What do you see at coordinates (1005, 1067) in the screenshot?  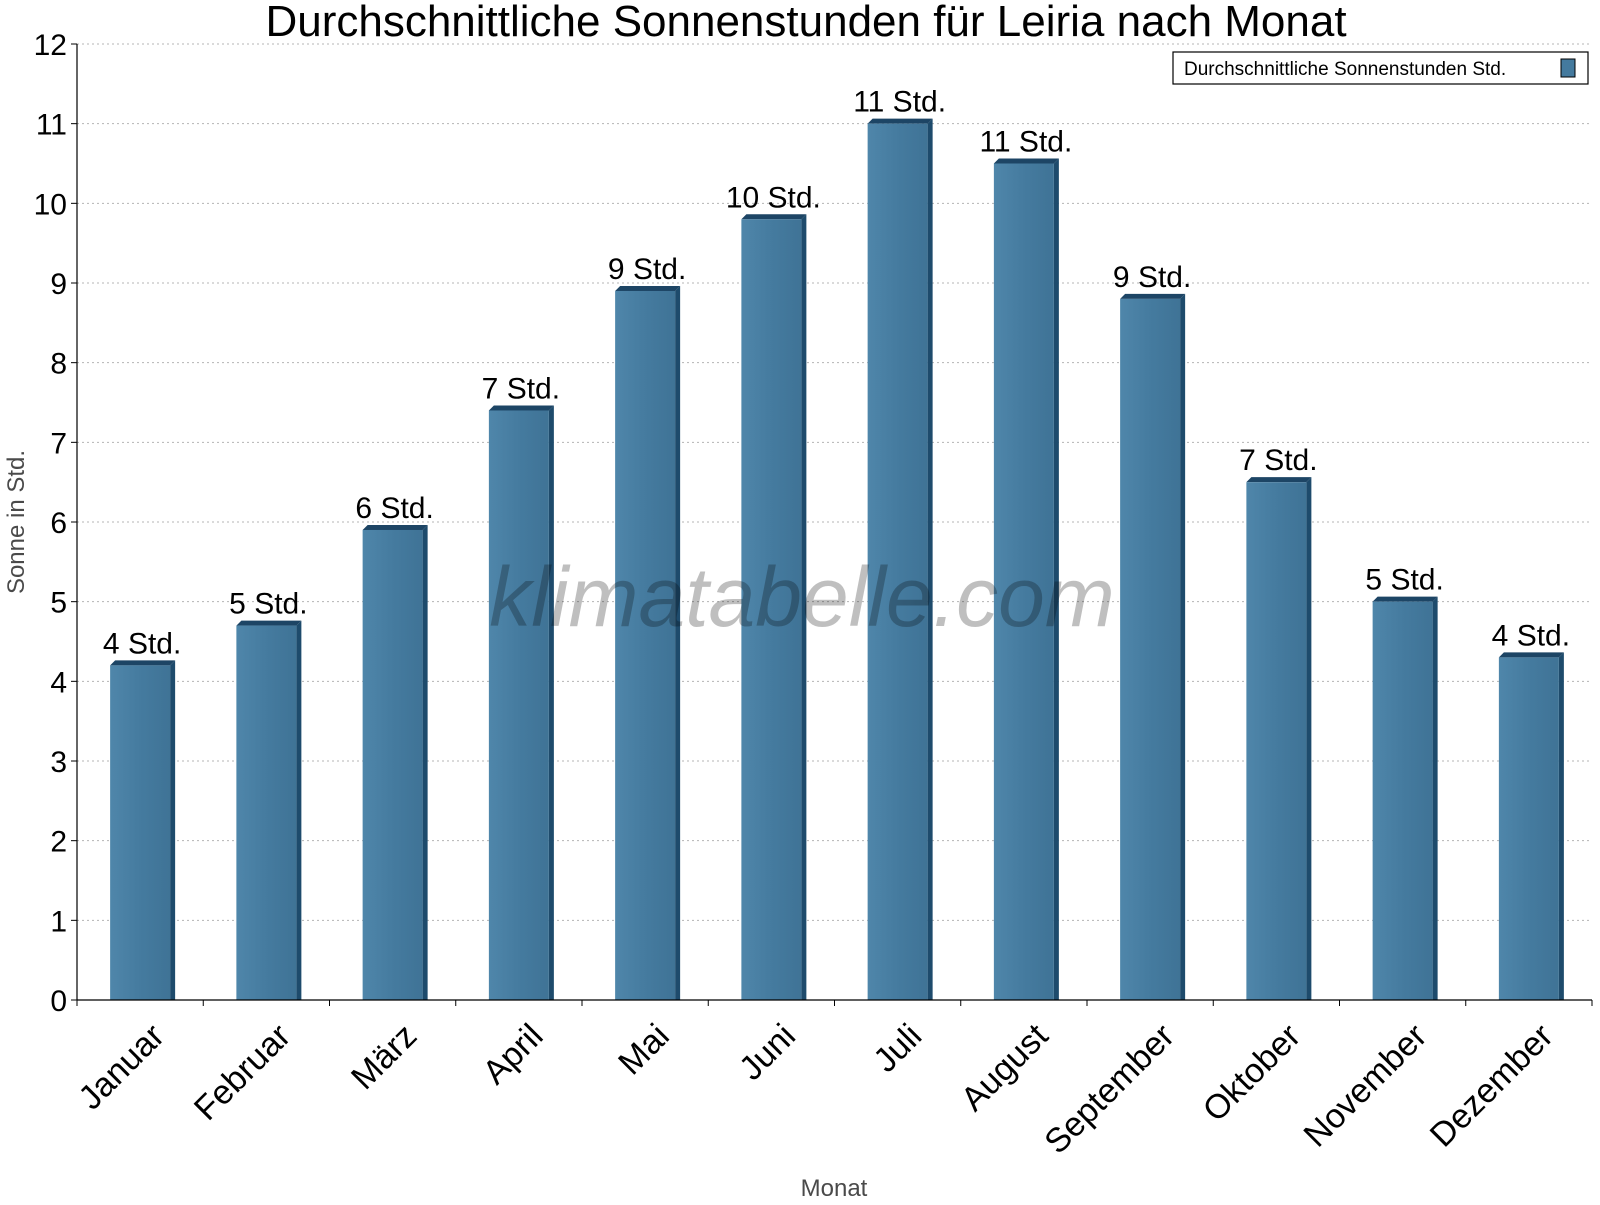 I see `x-tick-label: August` at bounding box center [1005, 1067].